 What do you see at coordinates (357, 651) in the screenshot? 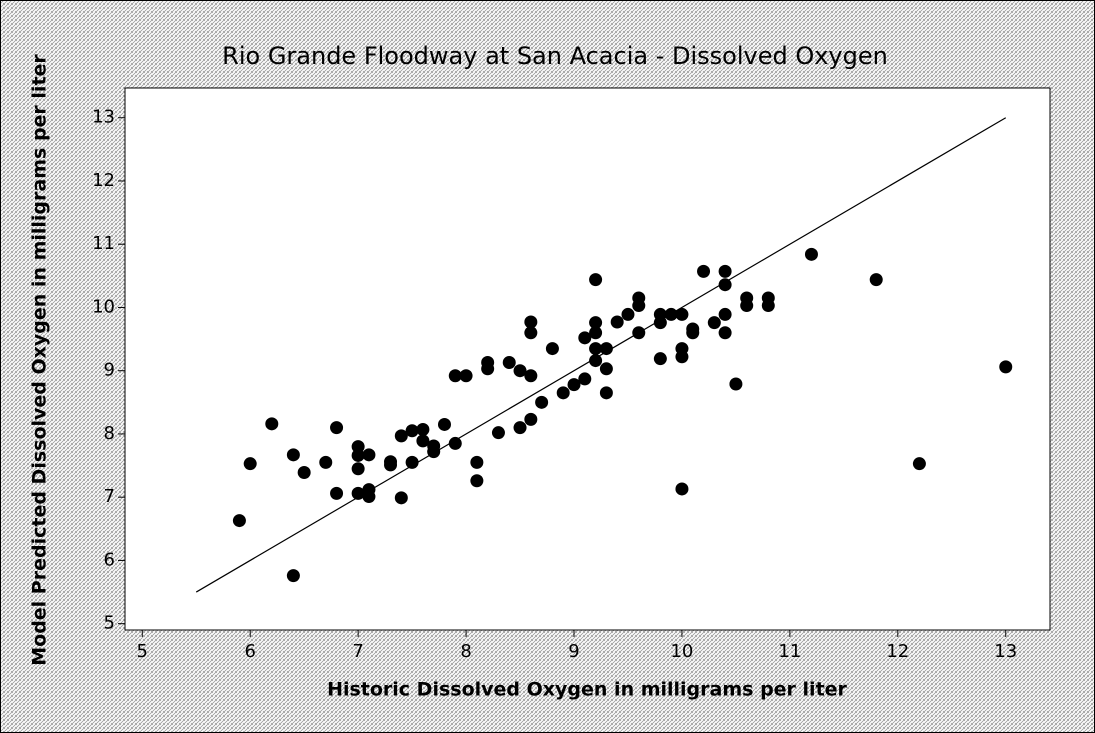
I see `x-tick-label: 7` at bounding box center [357, 651].